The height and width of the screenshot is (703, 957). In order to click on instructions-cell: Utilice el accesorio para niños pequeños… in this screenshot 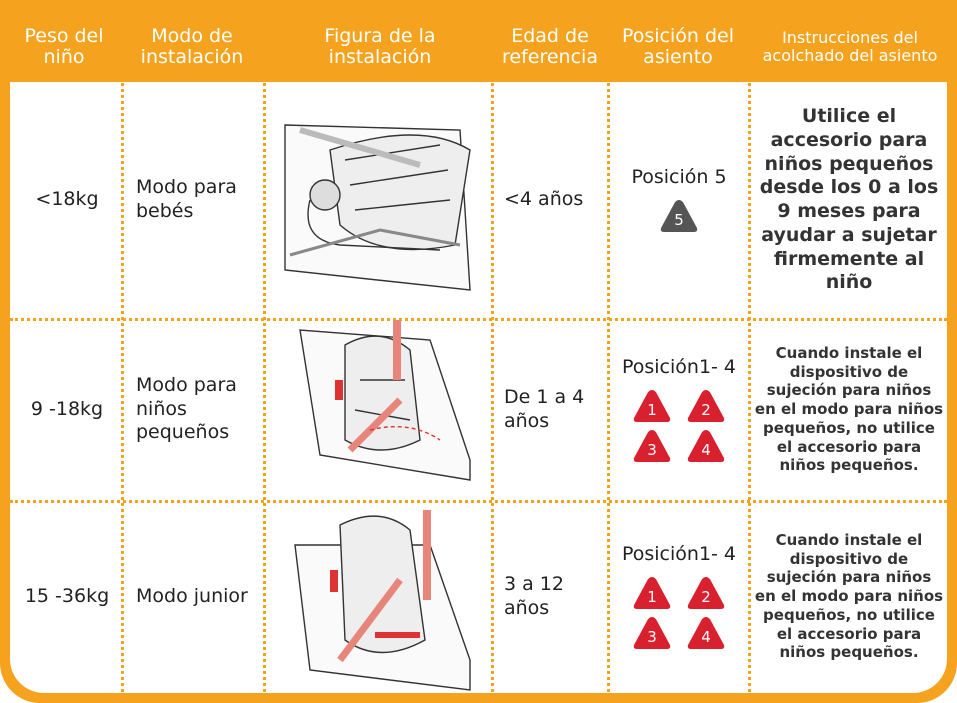, I will do `click(849, 199)`.